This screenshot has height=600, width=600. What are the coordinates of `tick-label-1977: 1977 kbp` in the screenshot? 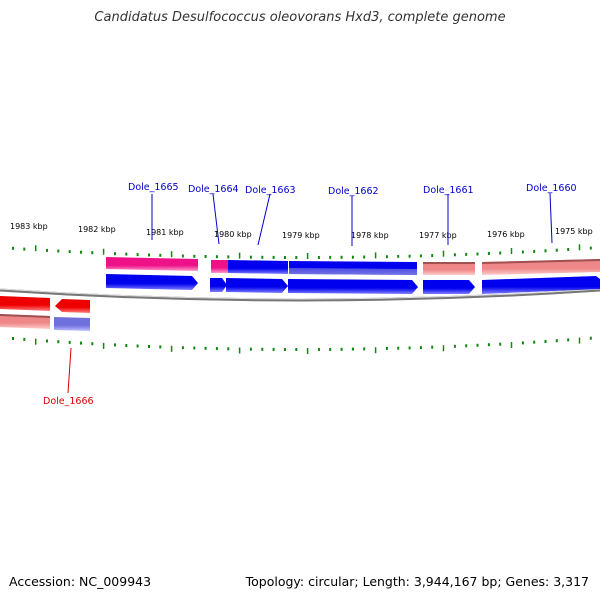 It's located at (438, 235).